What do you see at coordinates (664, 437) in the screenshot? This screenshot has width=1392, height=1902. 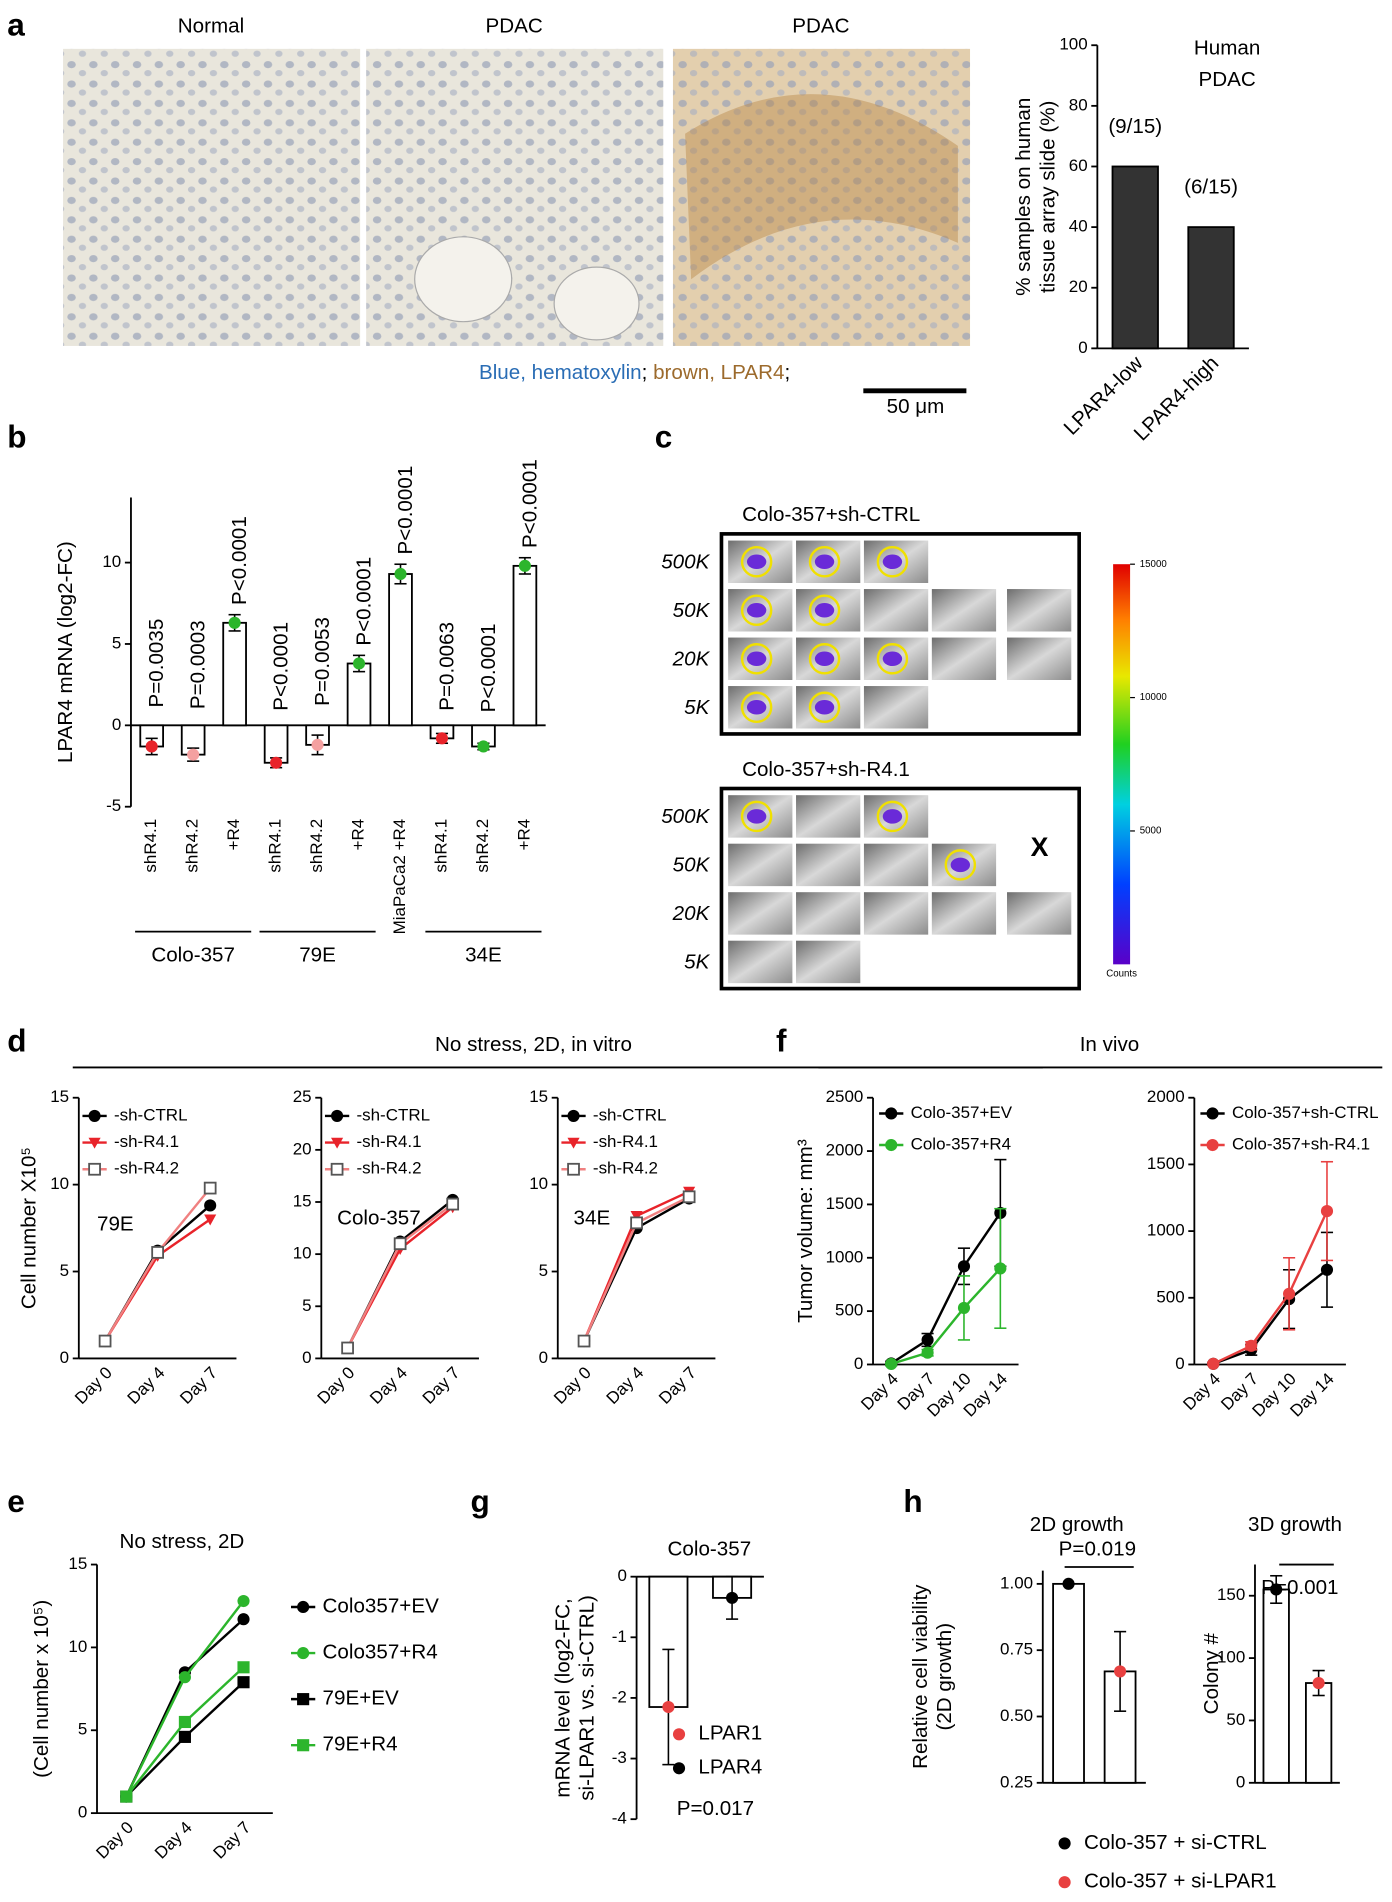 I see `panel-letter: c` at bounding box center [664, 437].